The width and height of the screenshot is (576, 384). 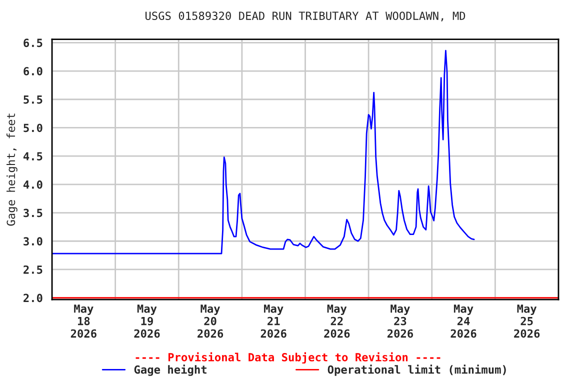 I want to click on y-axis-title: Gage height, feet, so click(x=12, y=170).